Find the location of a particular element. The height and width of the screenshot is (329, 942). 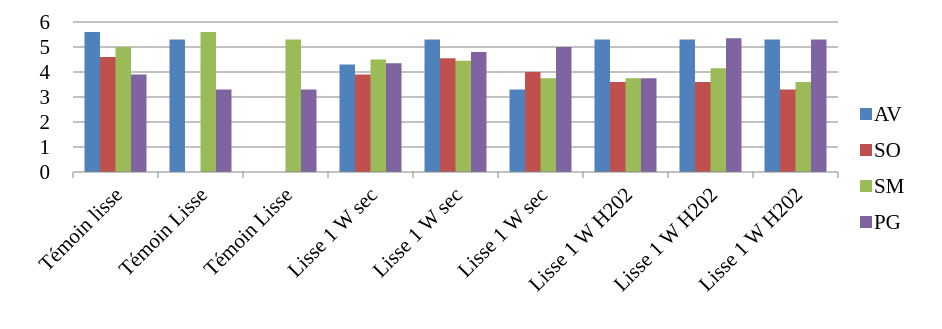

legend-label-sm: SM is located at coordinates (889, 186).